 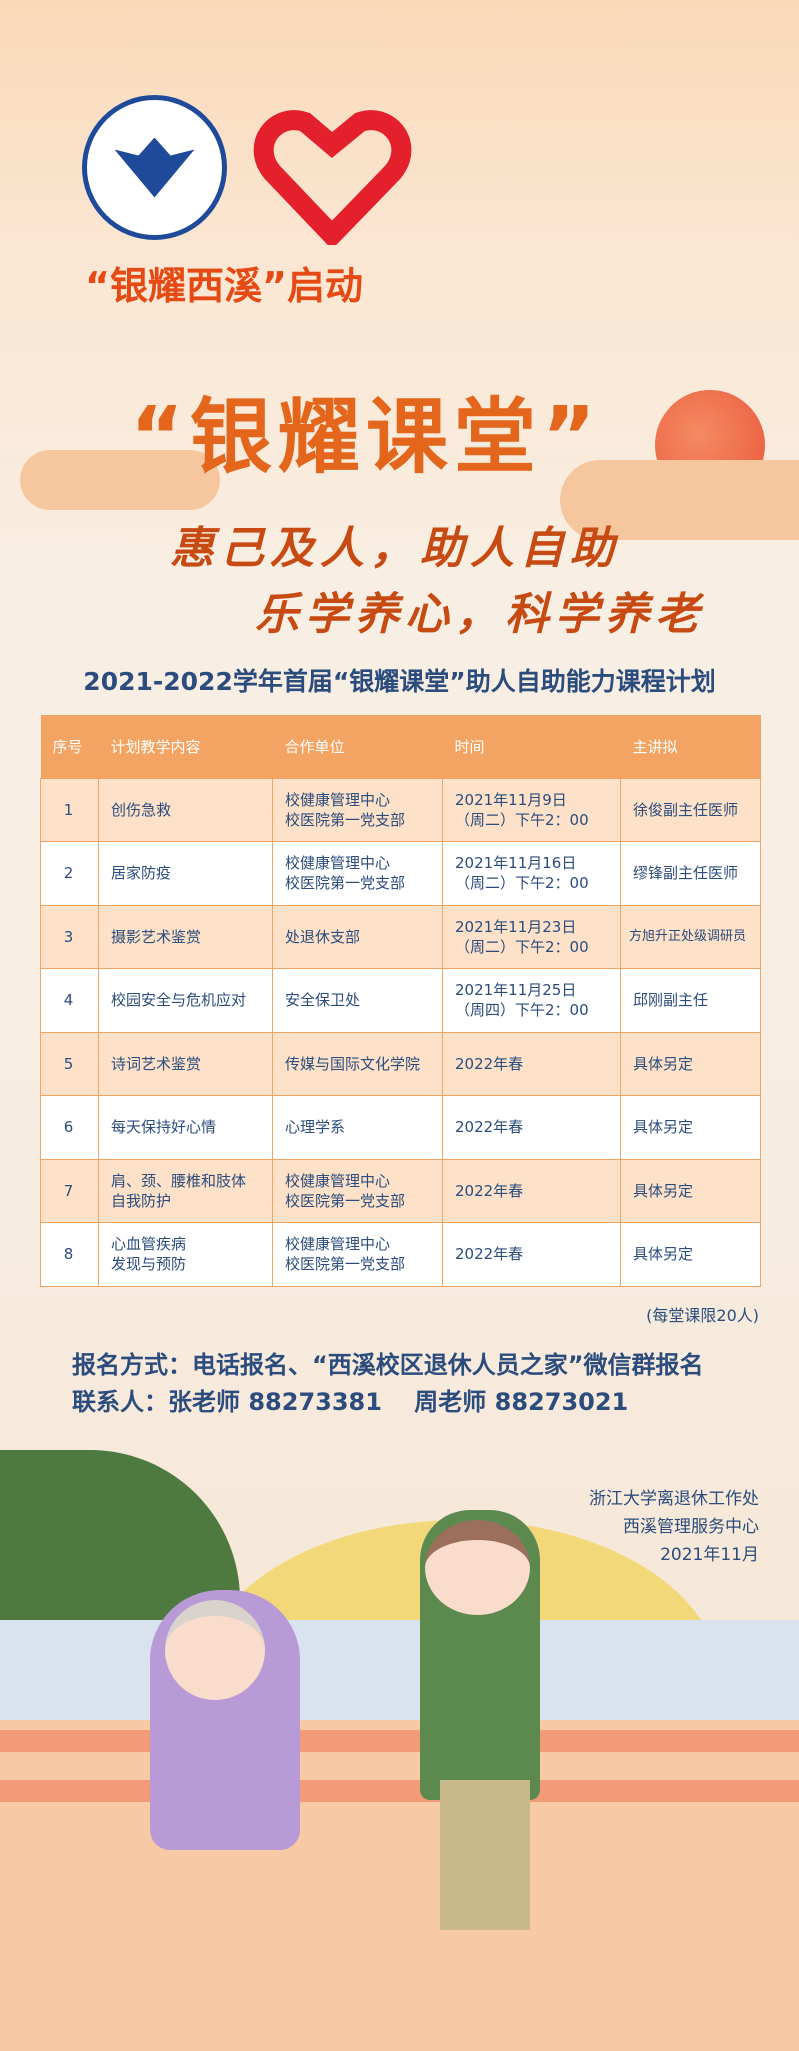 What do you see at coordinates (69, 873) in the screenshot?
I see `table-cell: 2` at bounding box center [69, 873].